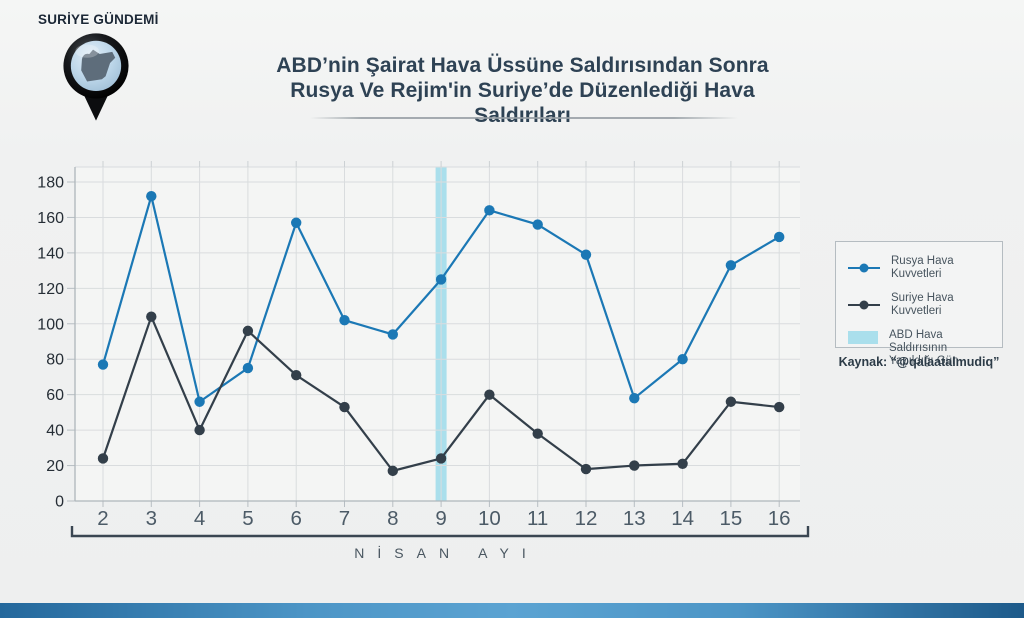 The image size is (1024, 618). I want to click on y-tick-label: 120, so click(50, 289).